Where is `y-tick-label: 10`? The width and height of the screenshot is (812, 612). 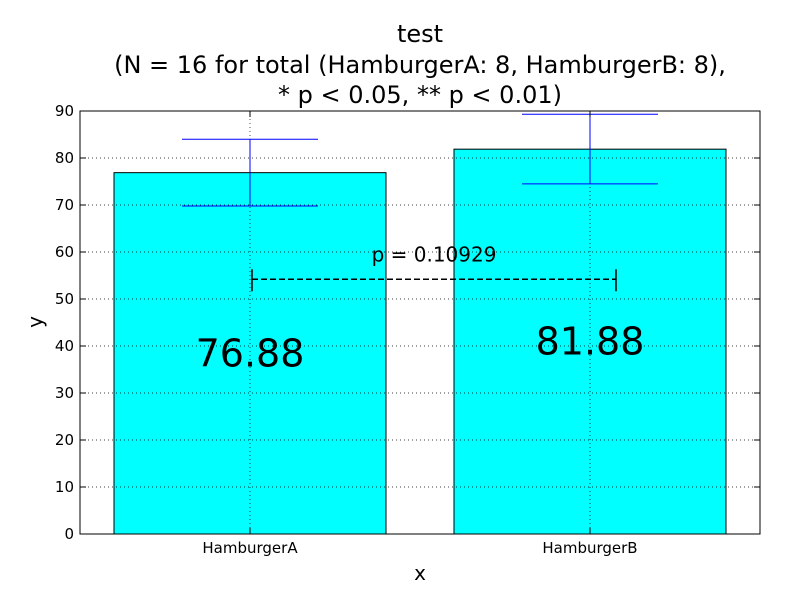 y-tick-label: 10 is located at coordinates (64, 487).